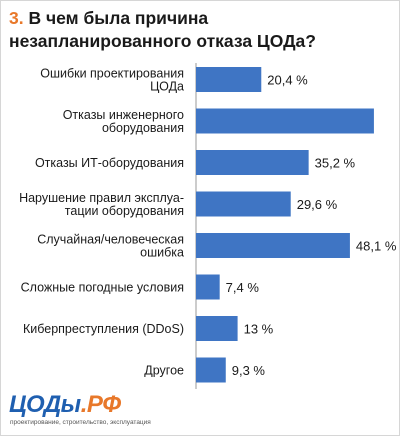 The width and height of the screenshot is (400, 436). I want to click on category-label-3-line-0: Нарушение правил эксплуа-, so click(101, 198).